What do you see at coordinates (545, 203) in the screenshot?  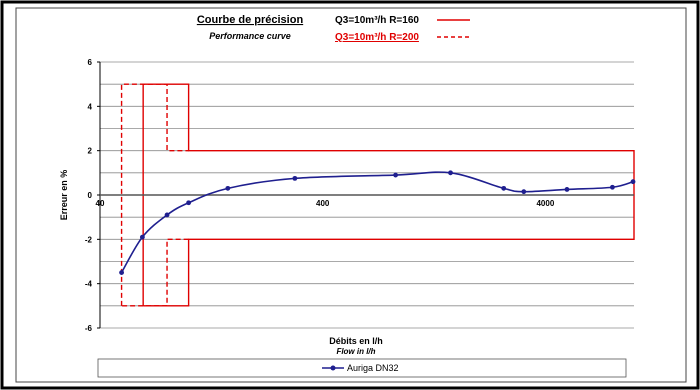 I see `x-tick-label: 4000` at bounding box center [545, 203].